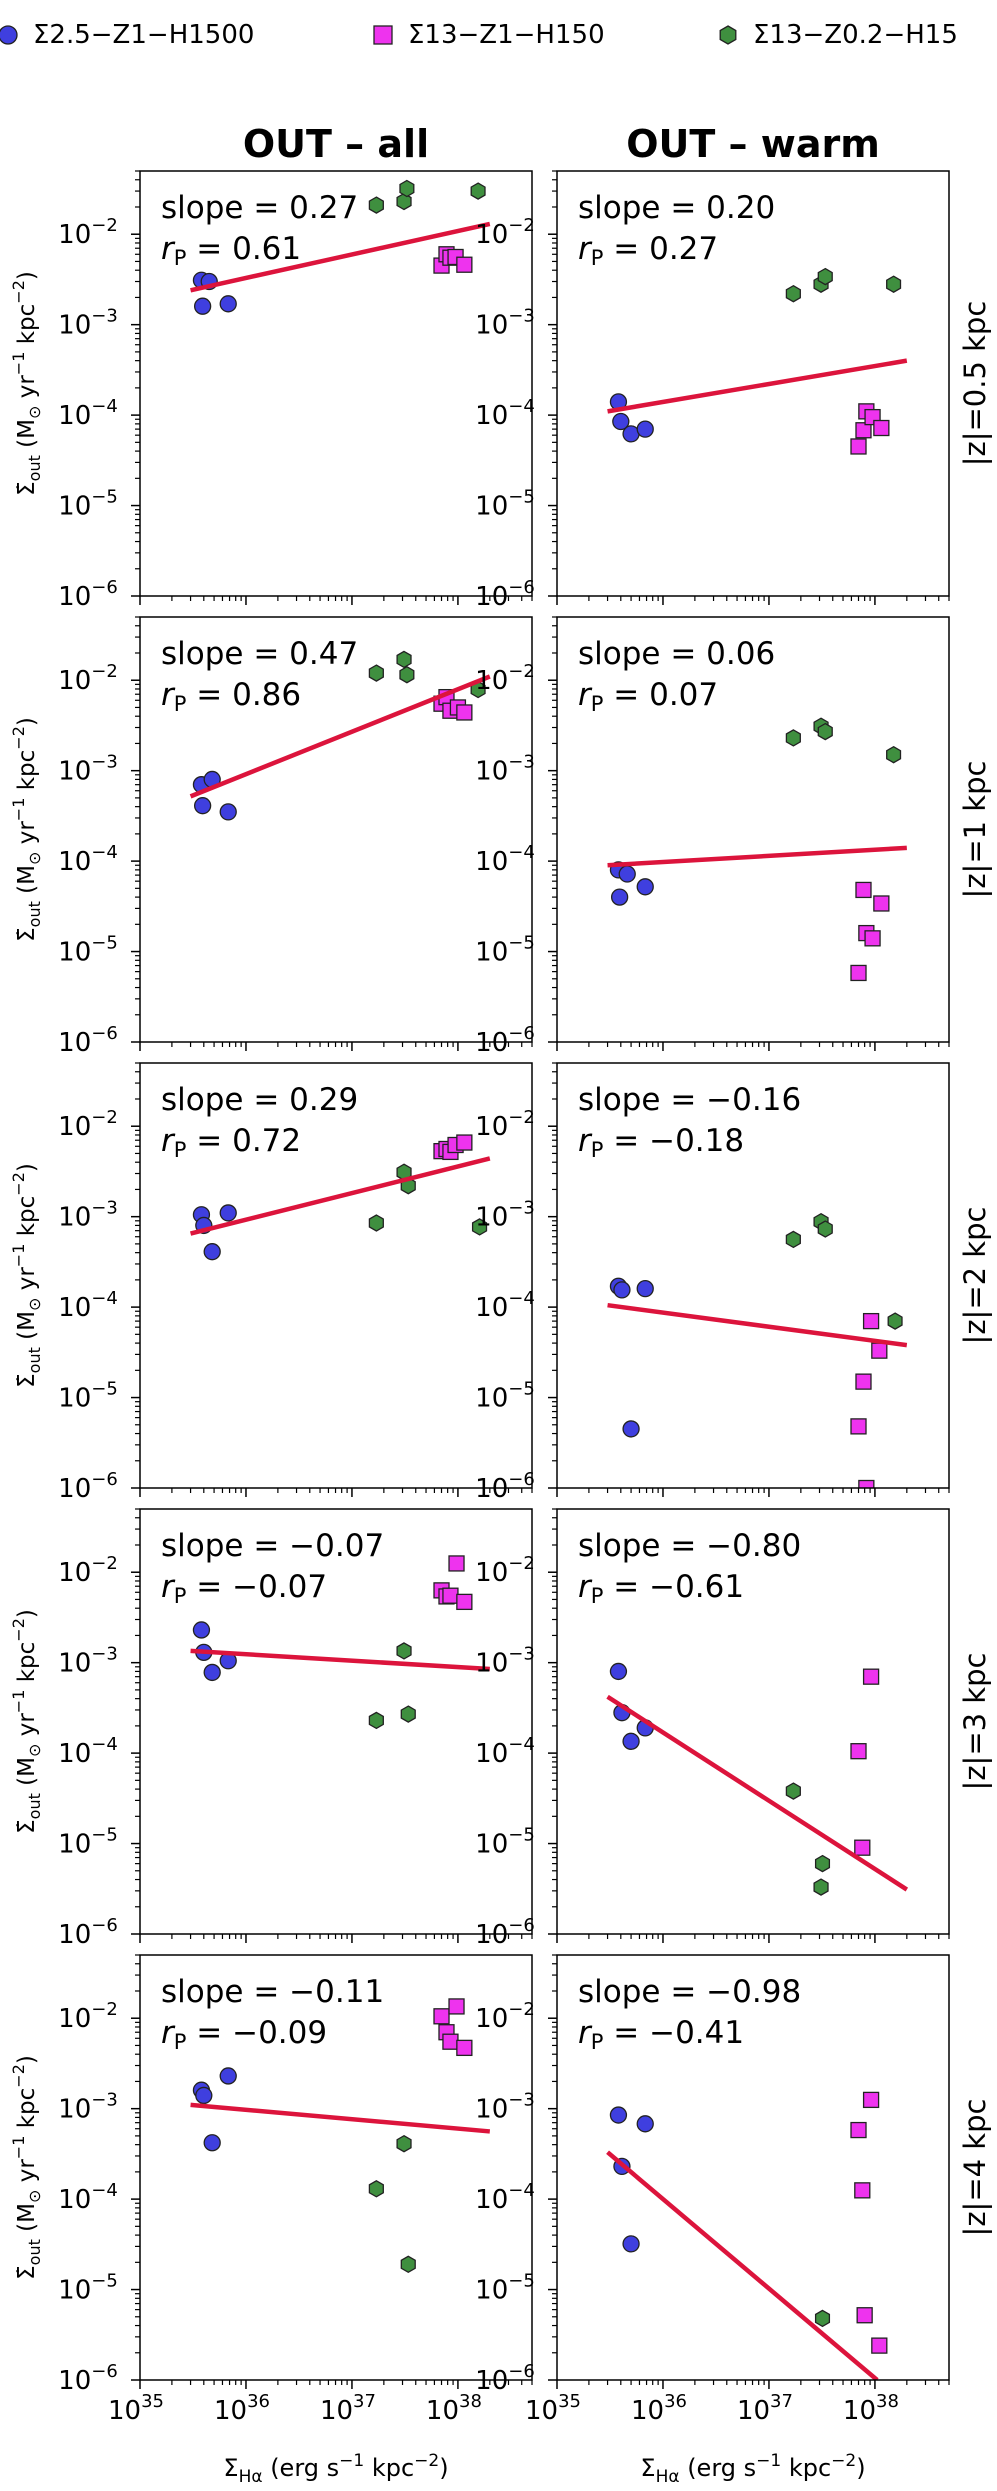 The width and height of the screenshot is (997, 2491). I want to click on legend-label: Σ2.5−Z1−H1500, so click(143, 35).